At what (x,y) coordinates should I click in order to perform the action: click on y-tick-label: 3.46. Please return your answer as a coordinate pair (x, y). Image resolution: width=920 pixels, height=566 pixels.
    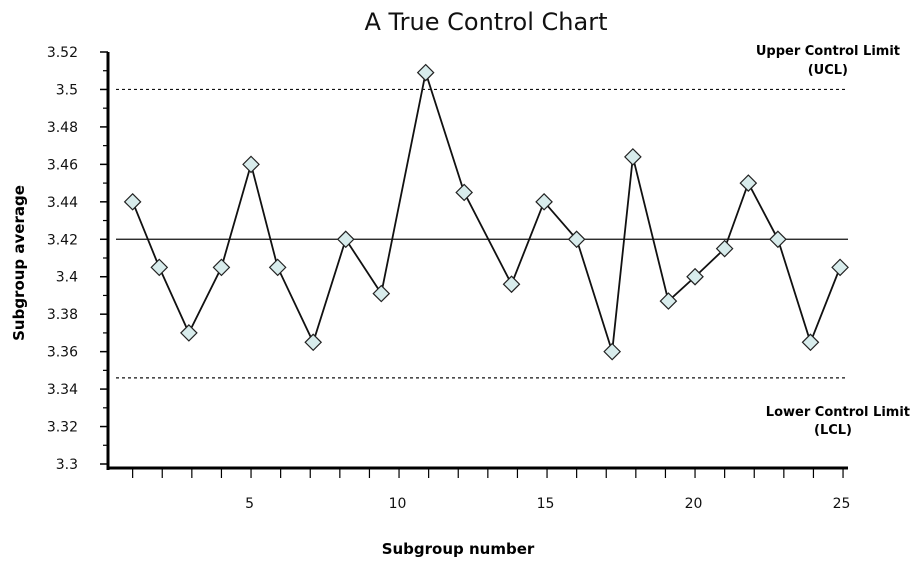
    Looking at the image, I should click on (62, 165).